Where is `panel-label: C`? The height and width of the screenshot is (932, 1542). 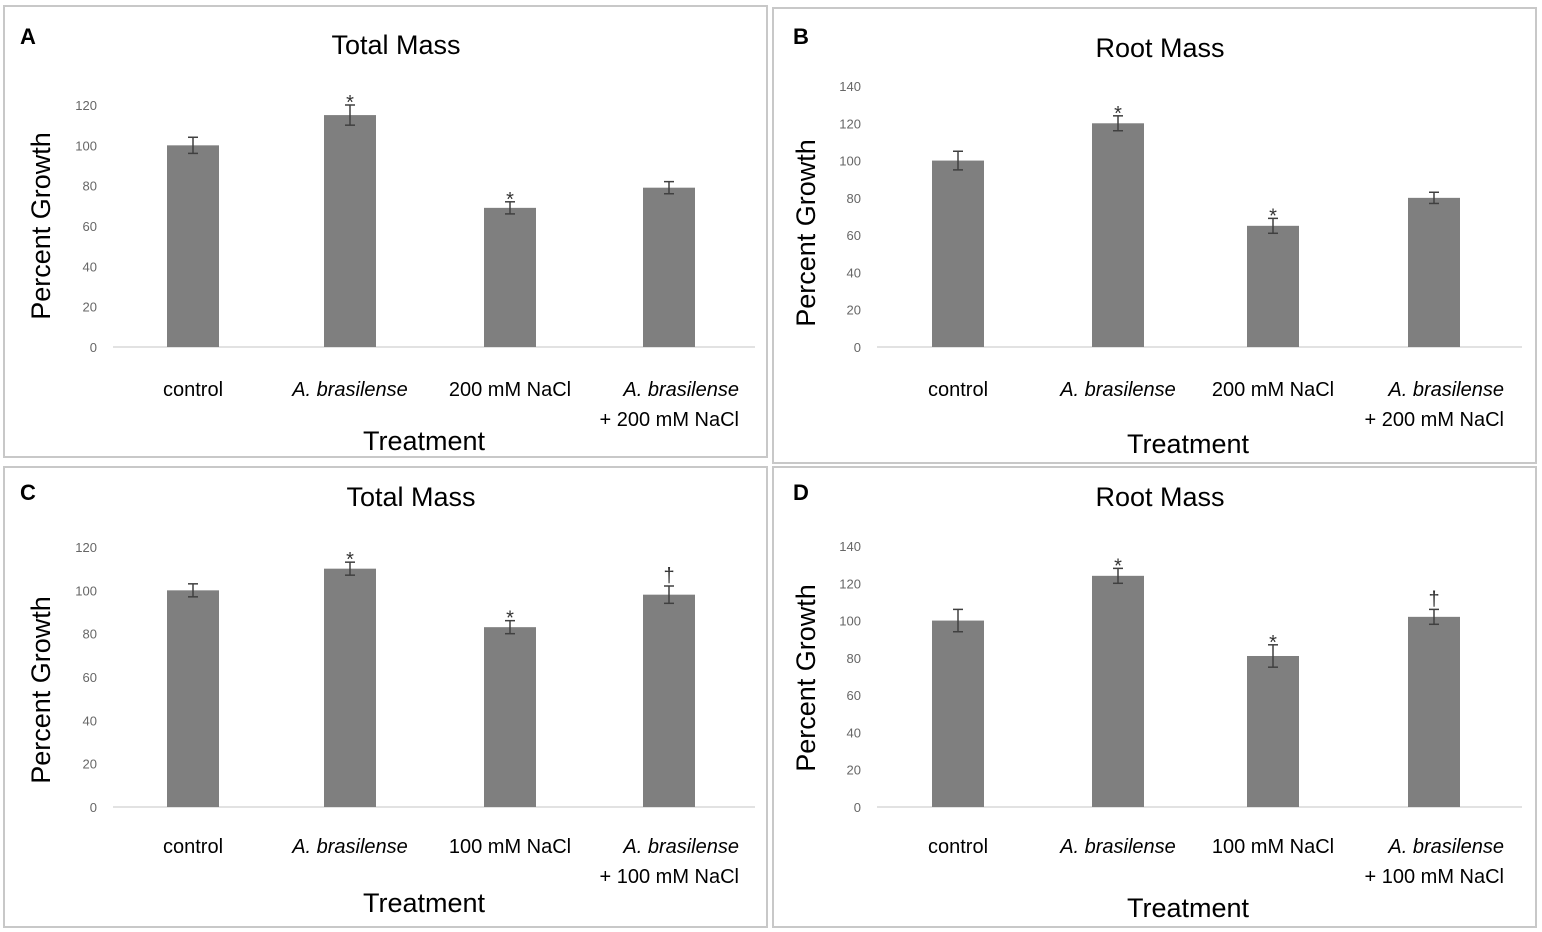 panel-label: C is located at coordinates (28, 492).